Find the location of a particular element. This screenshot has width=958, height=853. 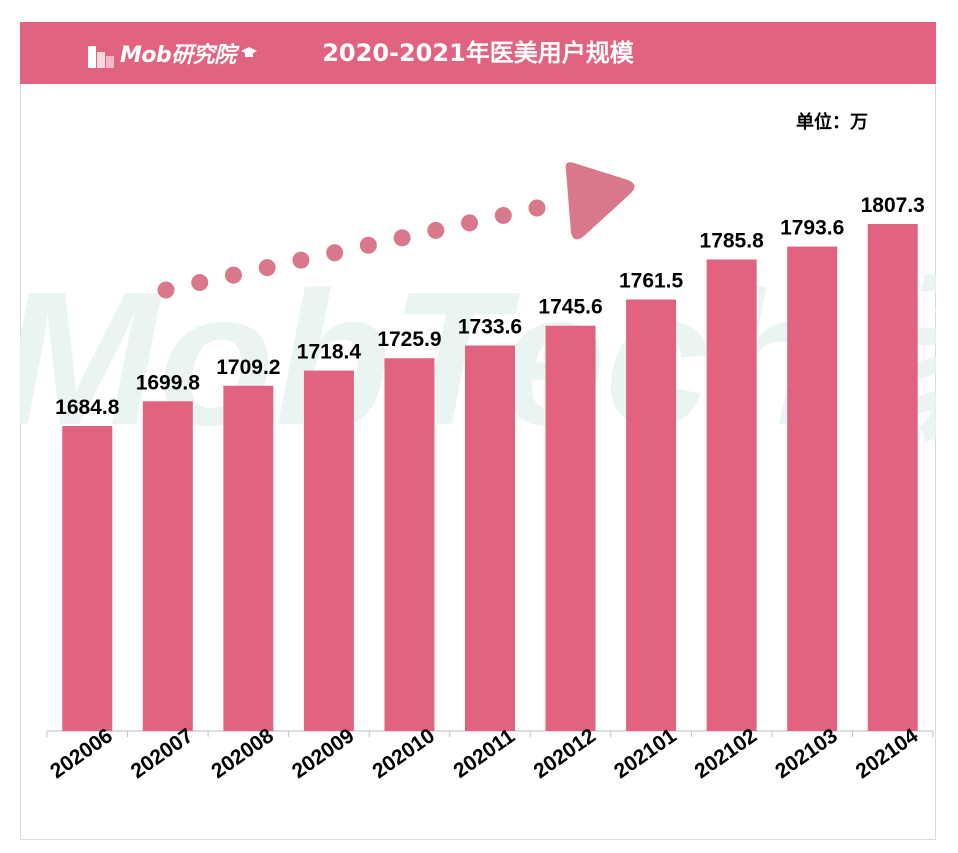

x-tick-label-202009: 202009 is located at coordinates (323, 753).